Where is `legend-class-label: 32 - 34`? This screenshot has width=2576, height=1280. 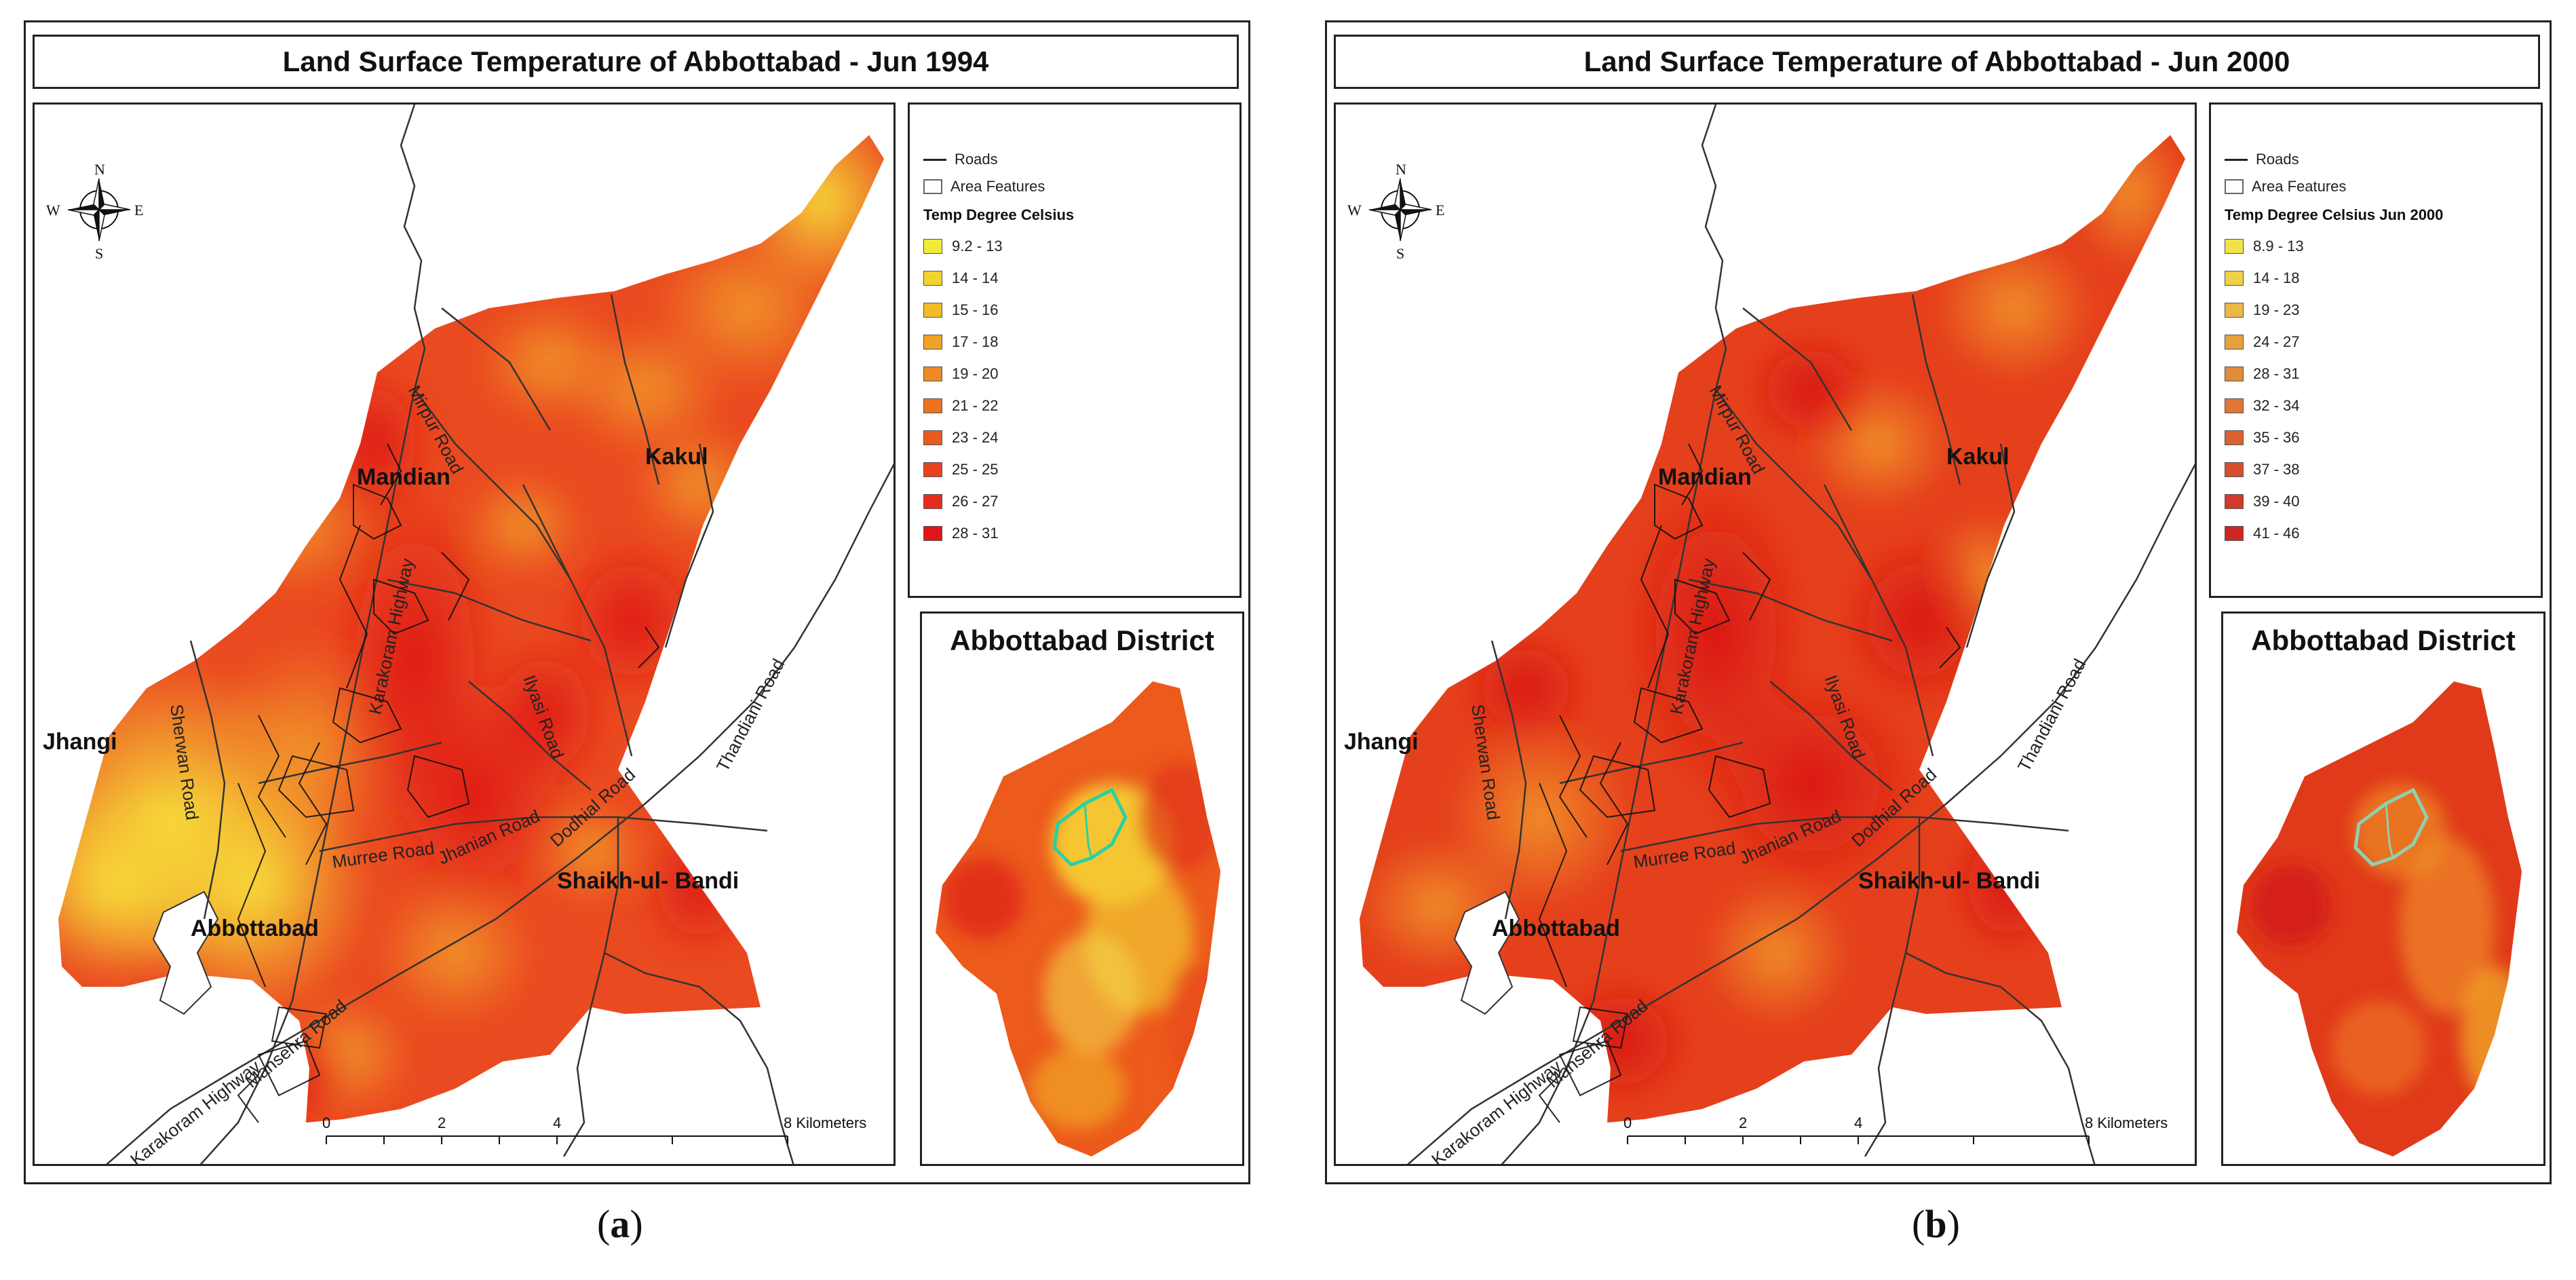 legend-class-label: 32 - 34 is located at coordinates (2276, 406).